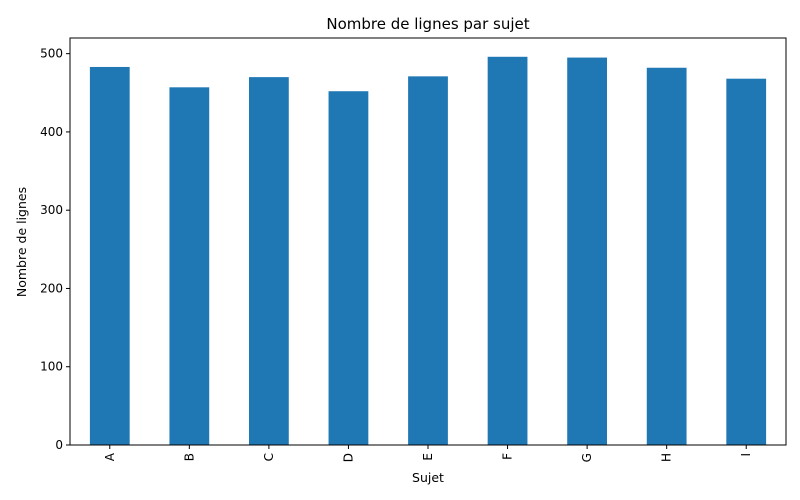  What do you see at coordinates (109, 255) in the screenshot?
I see `bar-a` at bounding box center [109, 255].